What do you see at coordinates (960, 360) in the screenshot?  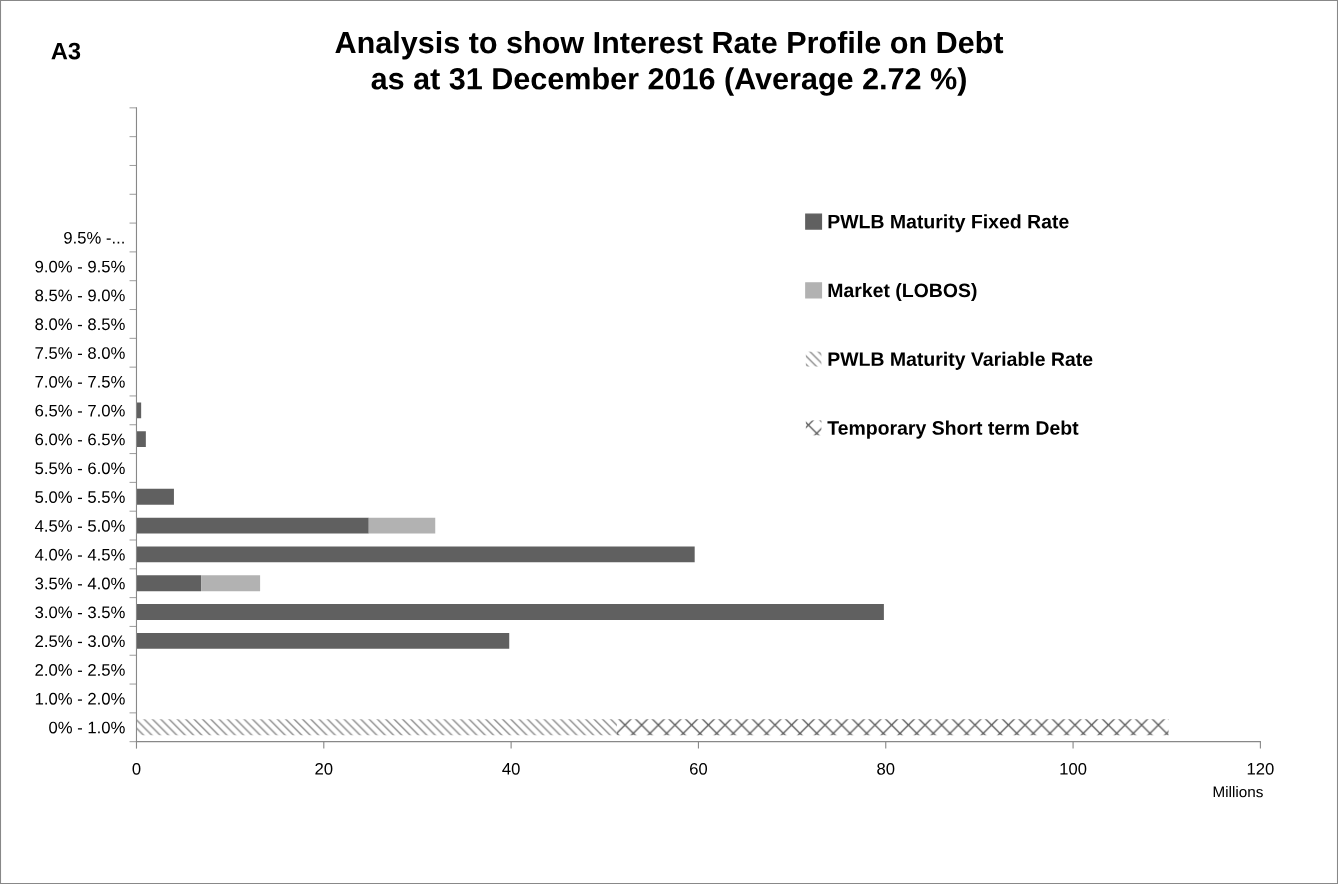 I see `legend-label: PWLB Maturity Variable Rate` at bounding box center [960, 360].